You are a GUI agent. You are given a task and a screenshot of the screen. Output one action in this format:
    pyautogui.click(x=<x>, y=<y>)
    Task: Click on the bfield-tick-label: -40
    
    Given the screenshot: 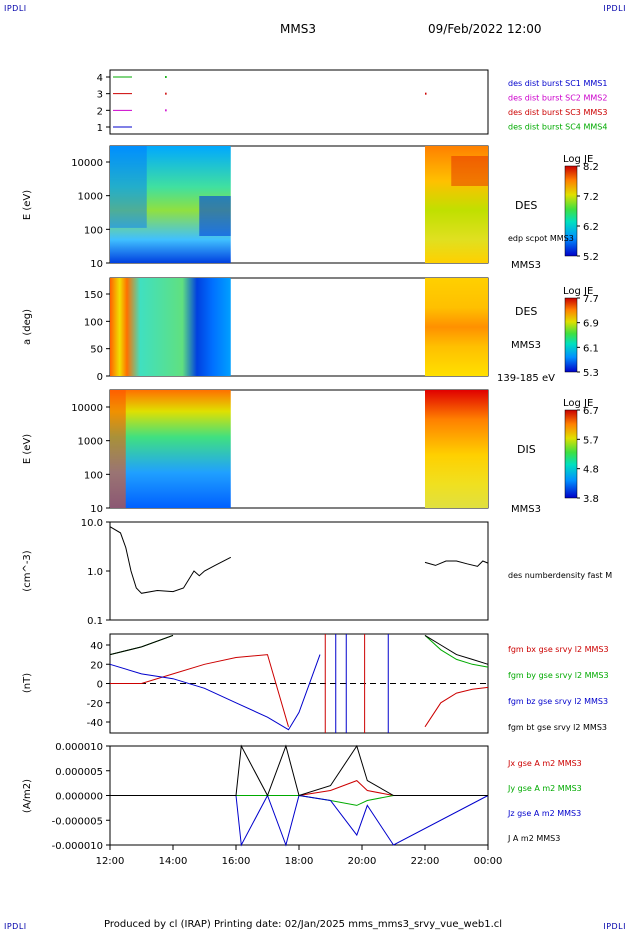 What is the action you would take?
    pyautogui.click(x=95, y=723)
    